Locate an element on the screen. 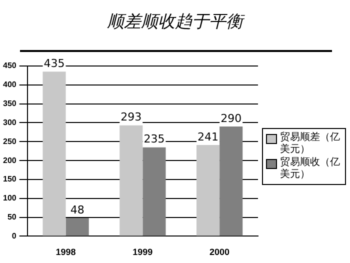 The height and width of the screenshot is (263, 350). y-tick-label: 450 is located at coordinates (9, 65).